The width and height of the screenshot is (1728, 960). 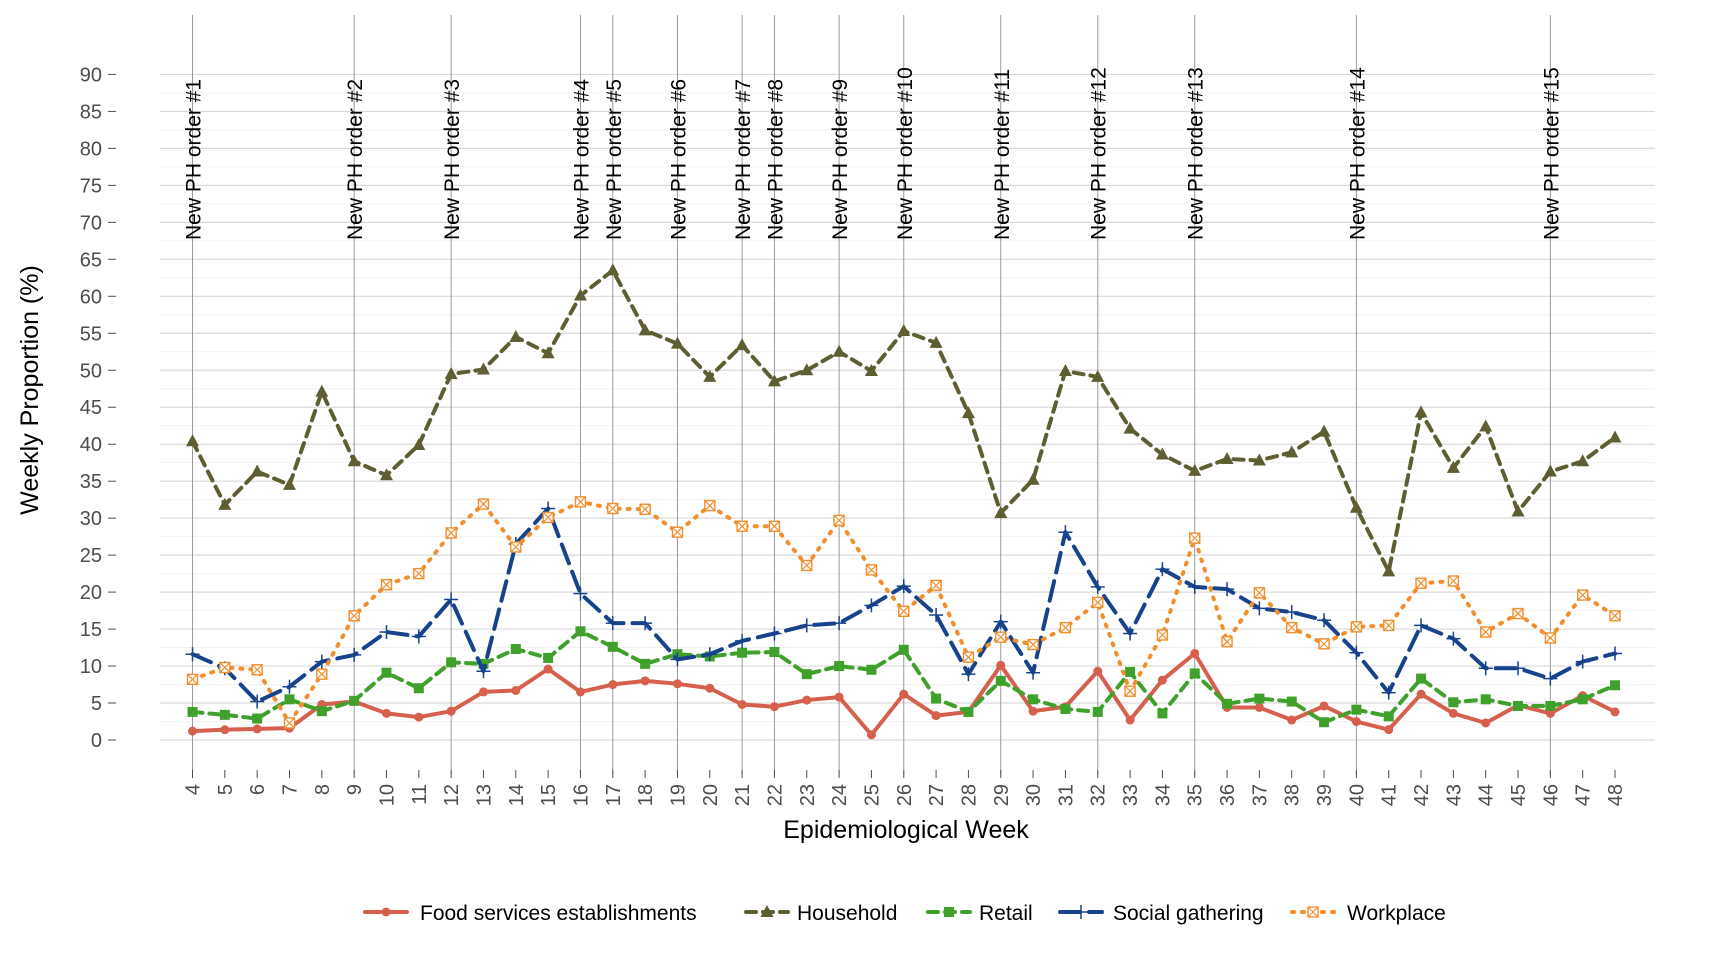 What do you see at coordinates (355, 789) in the screenshot?
I see `x-tick-label: 9` at bounding box center [355, 789].